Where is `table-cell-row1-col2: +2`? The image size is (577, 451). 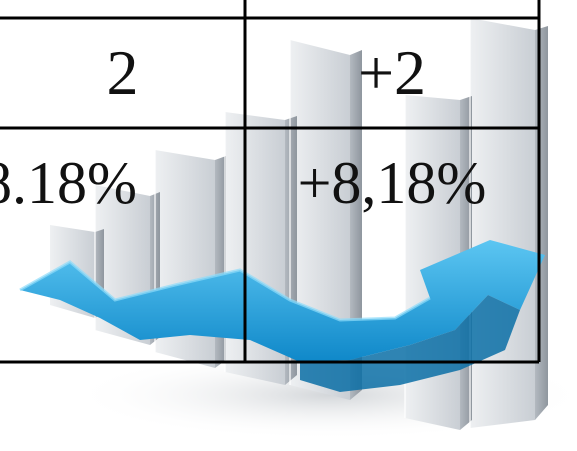 table-cell-row1-col2: +2 is located at coordinates (392, 72).